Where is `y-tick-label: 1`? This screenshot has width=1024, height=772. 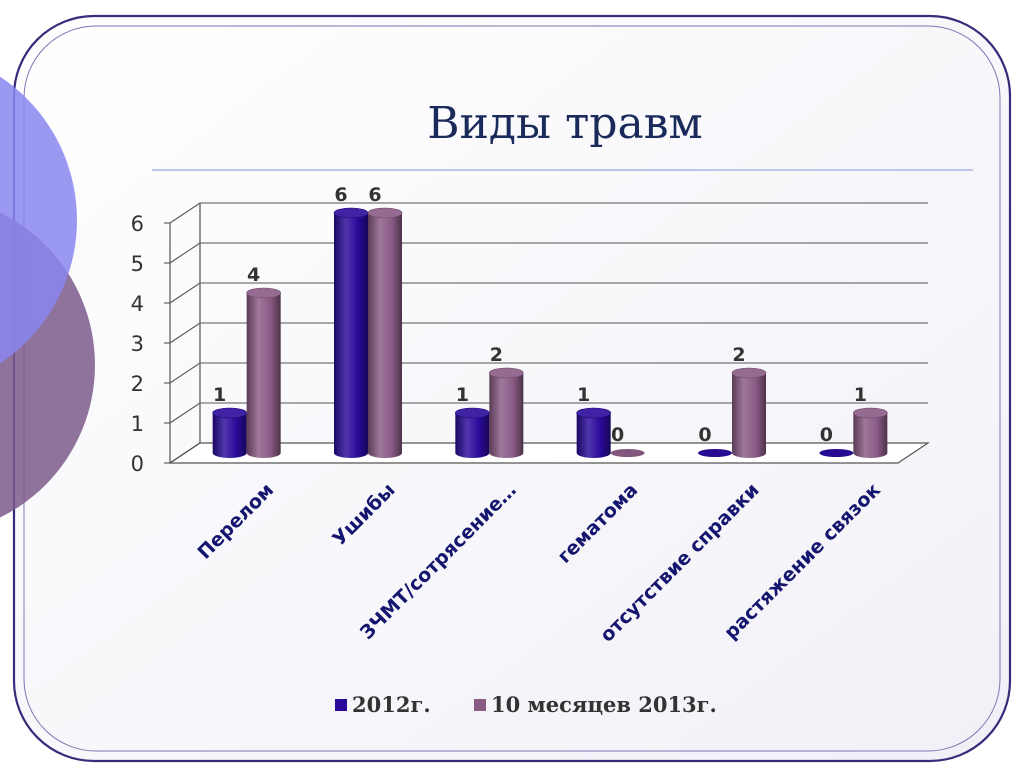
y-tick-label: 1 is located at coordinates (137, 424).